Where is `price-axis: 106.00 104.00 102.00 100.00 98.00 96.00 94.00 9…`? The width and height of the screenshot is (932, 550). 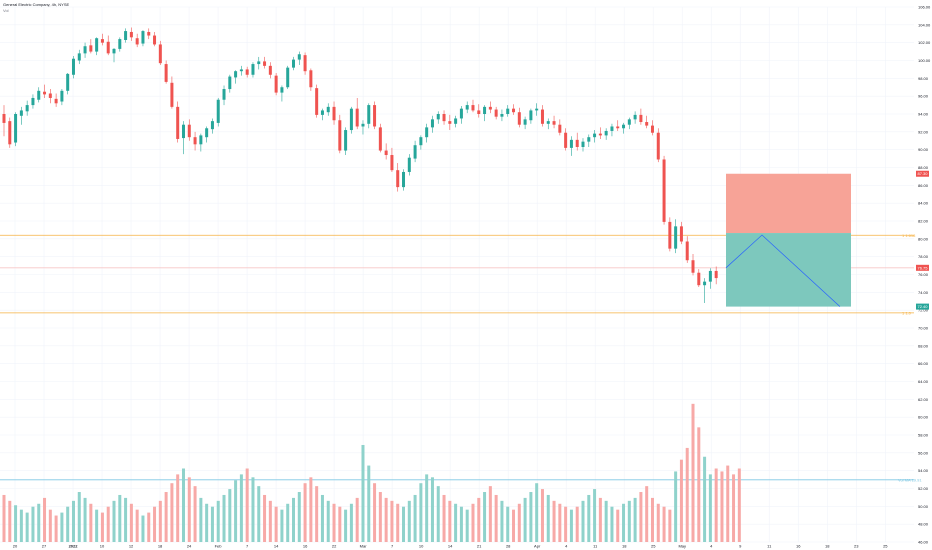
price-axis: 106.00 104.00 102.00 100.00 98.00 96.00 94.00 9… is located at coordinates (923, 275).